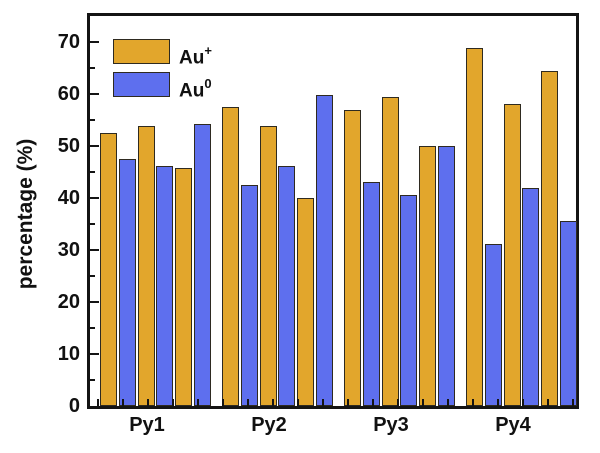 Image resolution: width=600 pixels, height=453 pixels. I want to click on y-tick-label: 30, so click(68, 250).